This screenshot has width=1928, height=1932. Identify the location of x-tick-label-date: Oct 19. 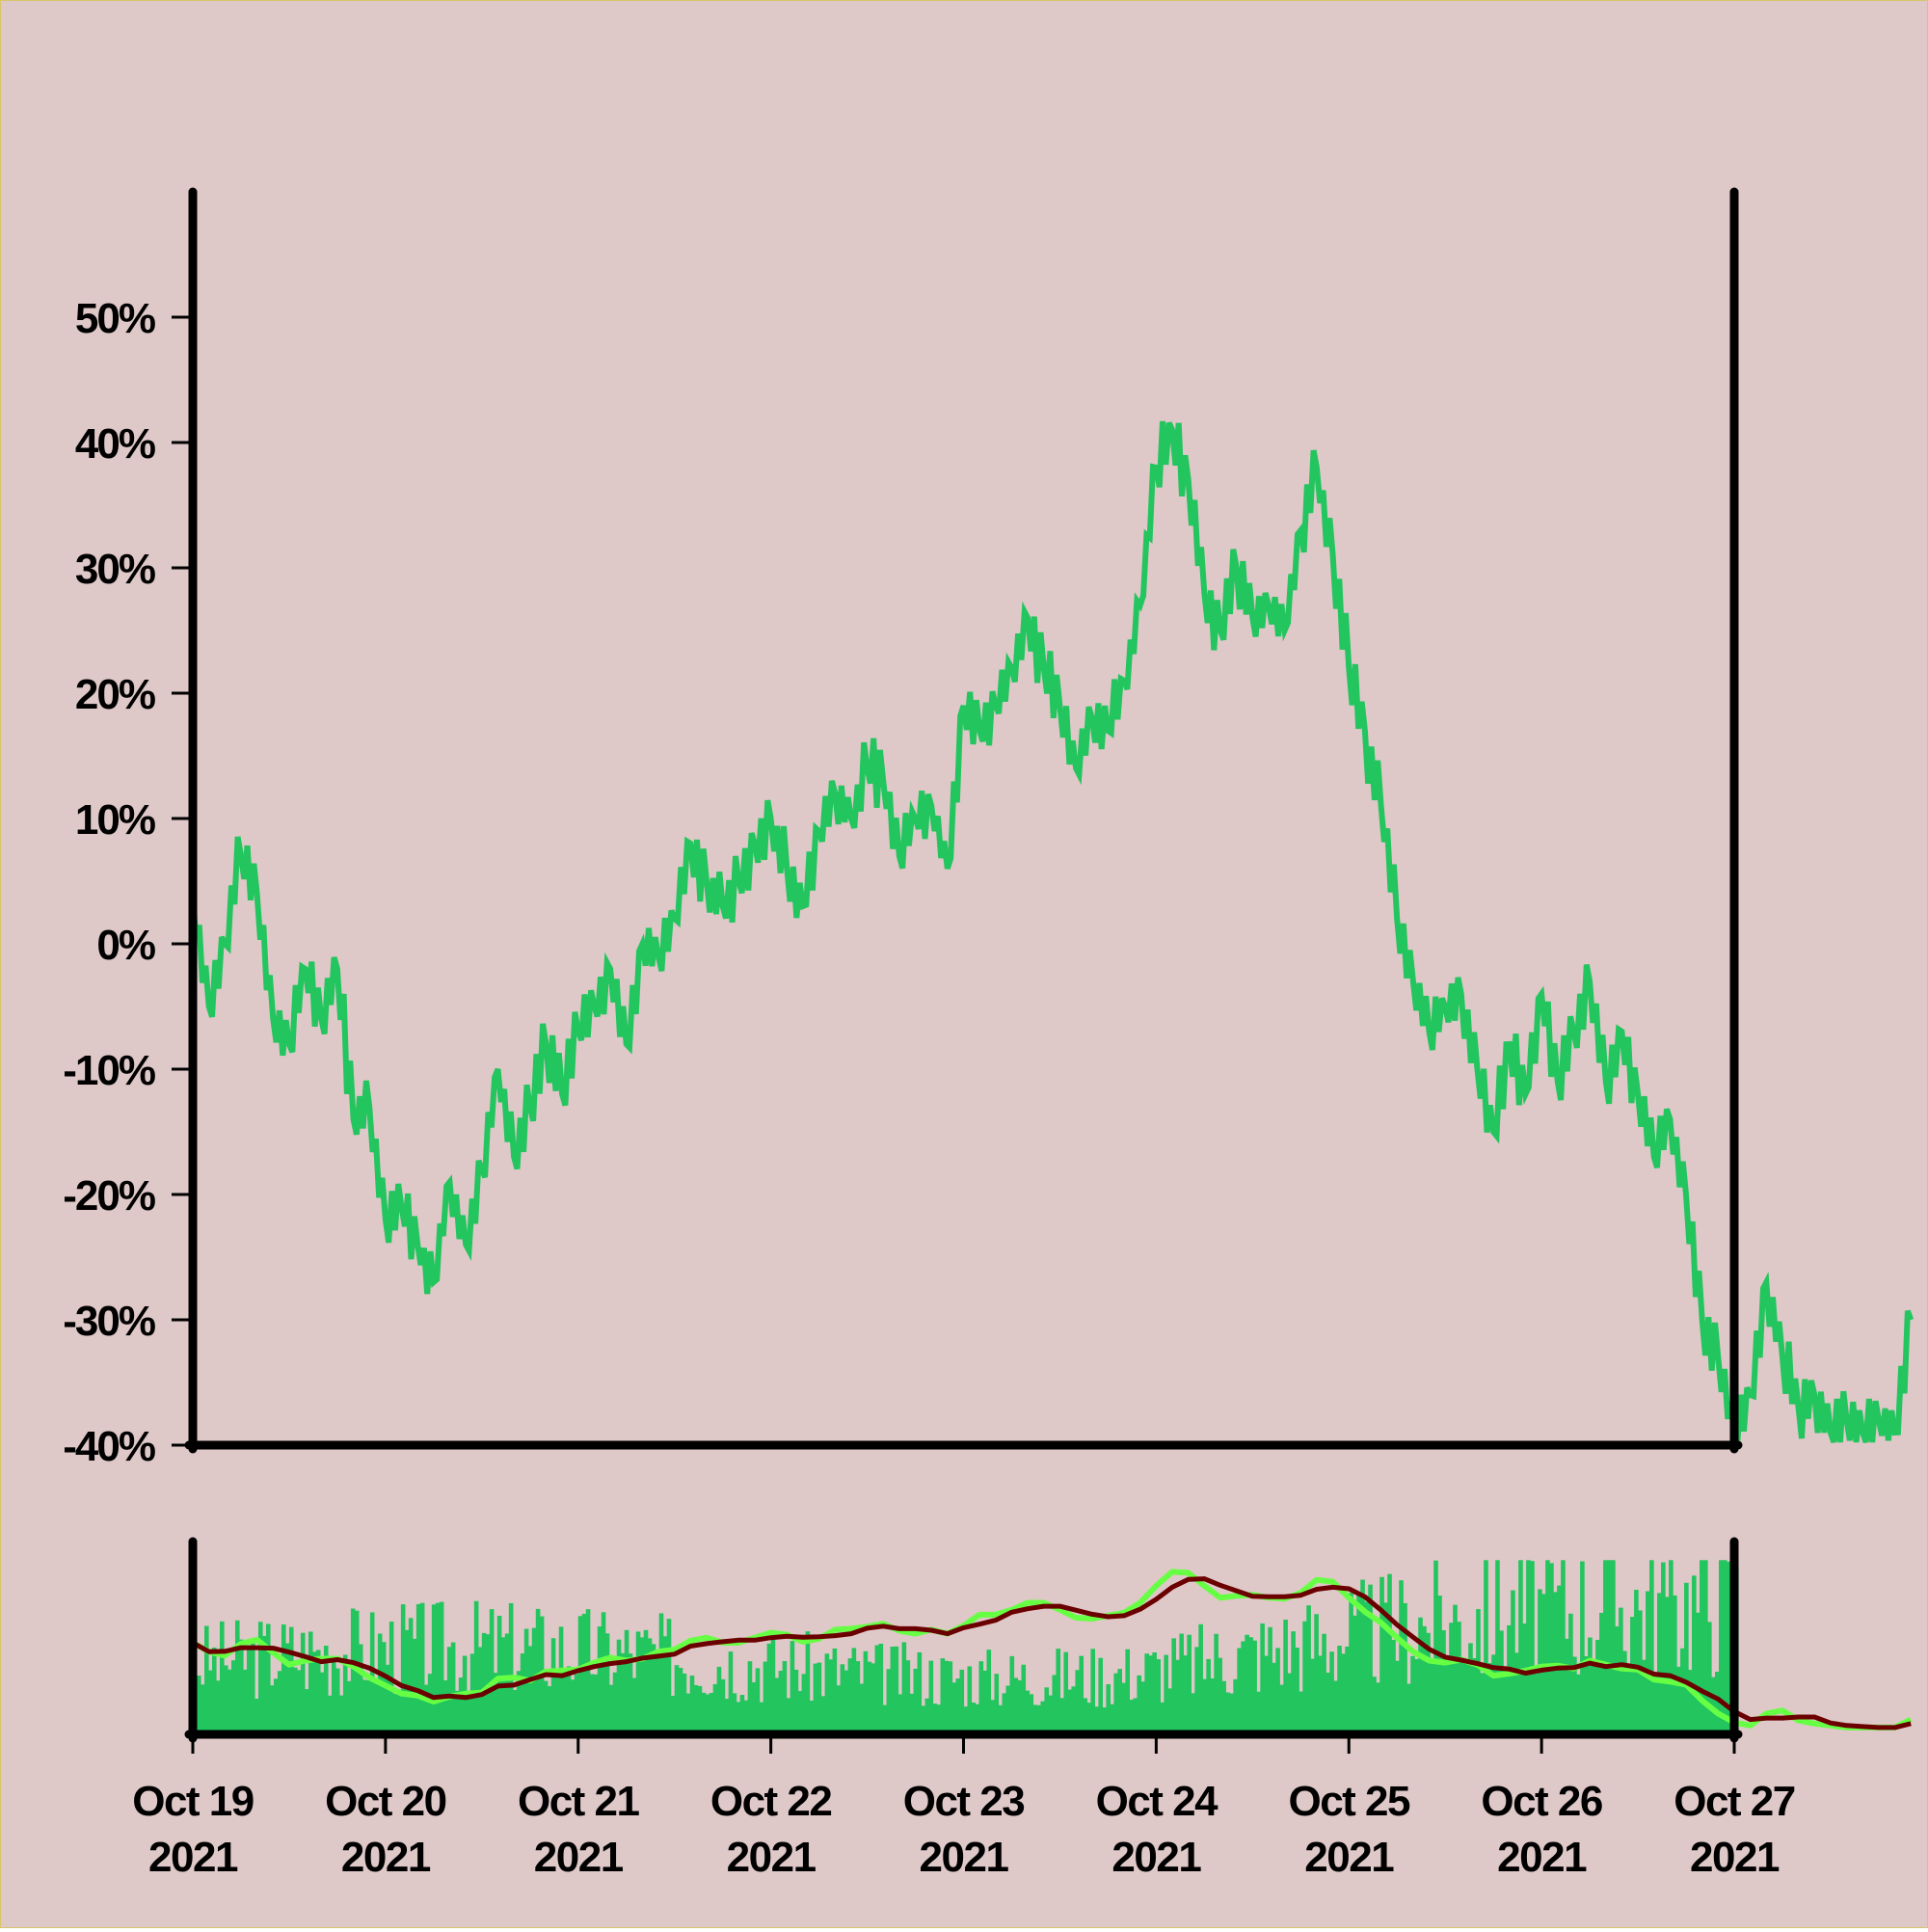
(193, 1802).